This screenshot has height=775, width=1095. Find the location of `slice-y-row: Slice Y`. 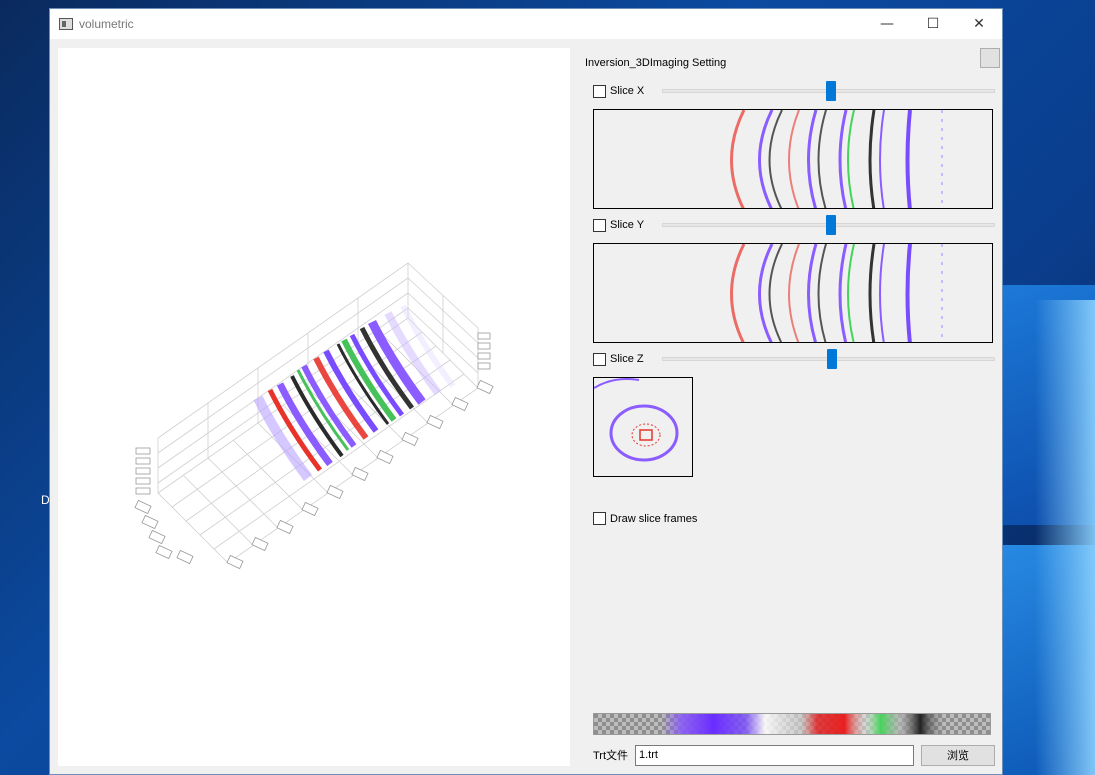

slice-y-row: Slice Y is located at coordinates (794, 225).